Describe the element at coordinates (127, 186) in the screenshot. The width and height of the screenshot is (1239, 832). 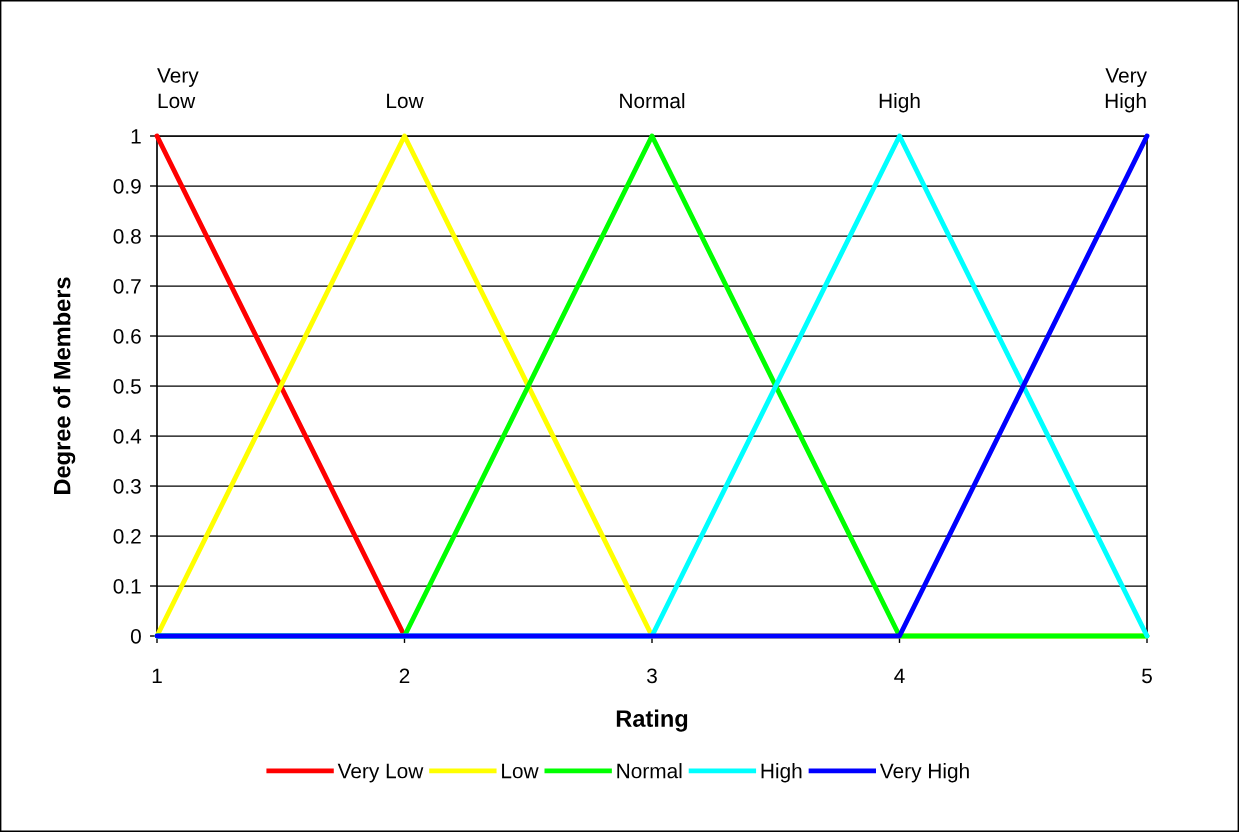
I see `y-tick-label: 0.9` at that location.